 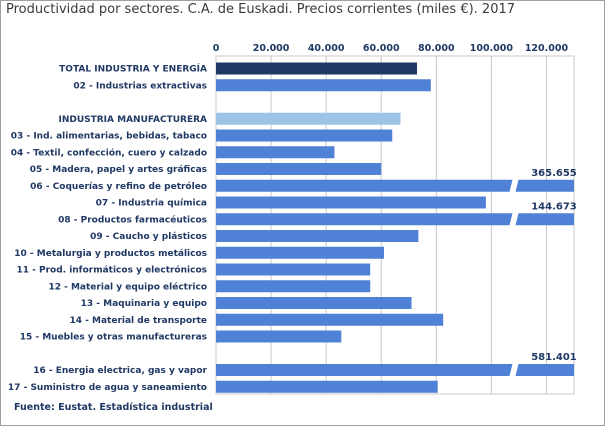 I want to click on data-label: 144.673, so click(x=554, y=206).